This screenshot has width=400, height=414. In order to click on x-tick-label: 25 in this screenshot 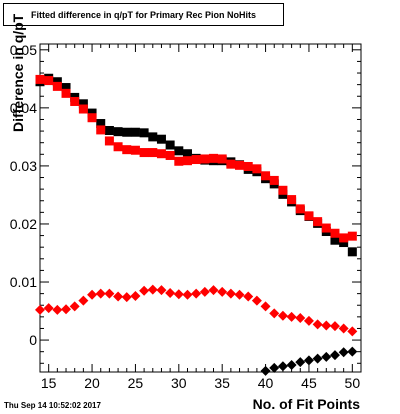, I will do `click(136, 383)`.